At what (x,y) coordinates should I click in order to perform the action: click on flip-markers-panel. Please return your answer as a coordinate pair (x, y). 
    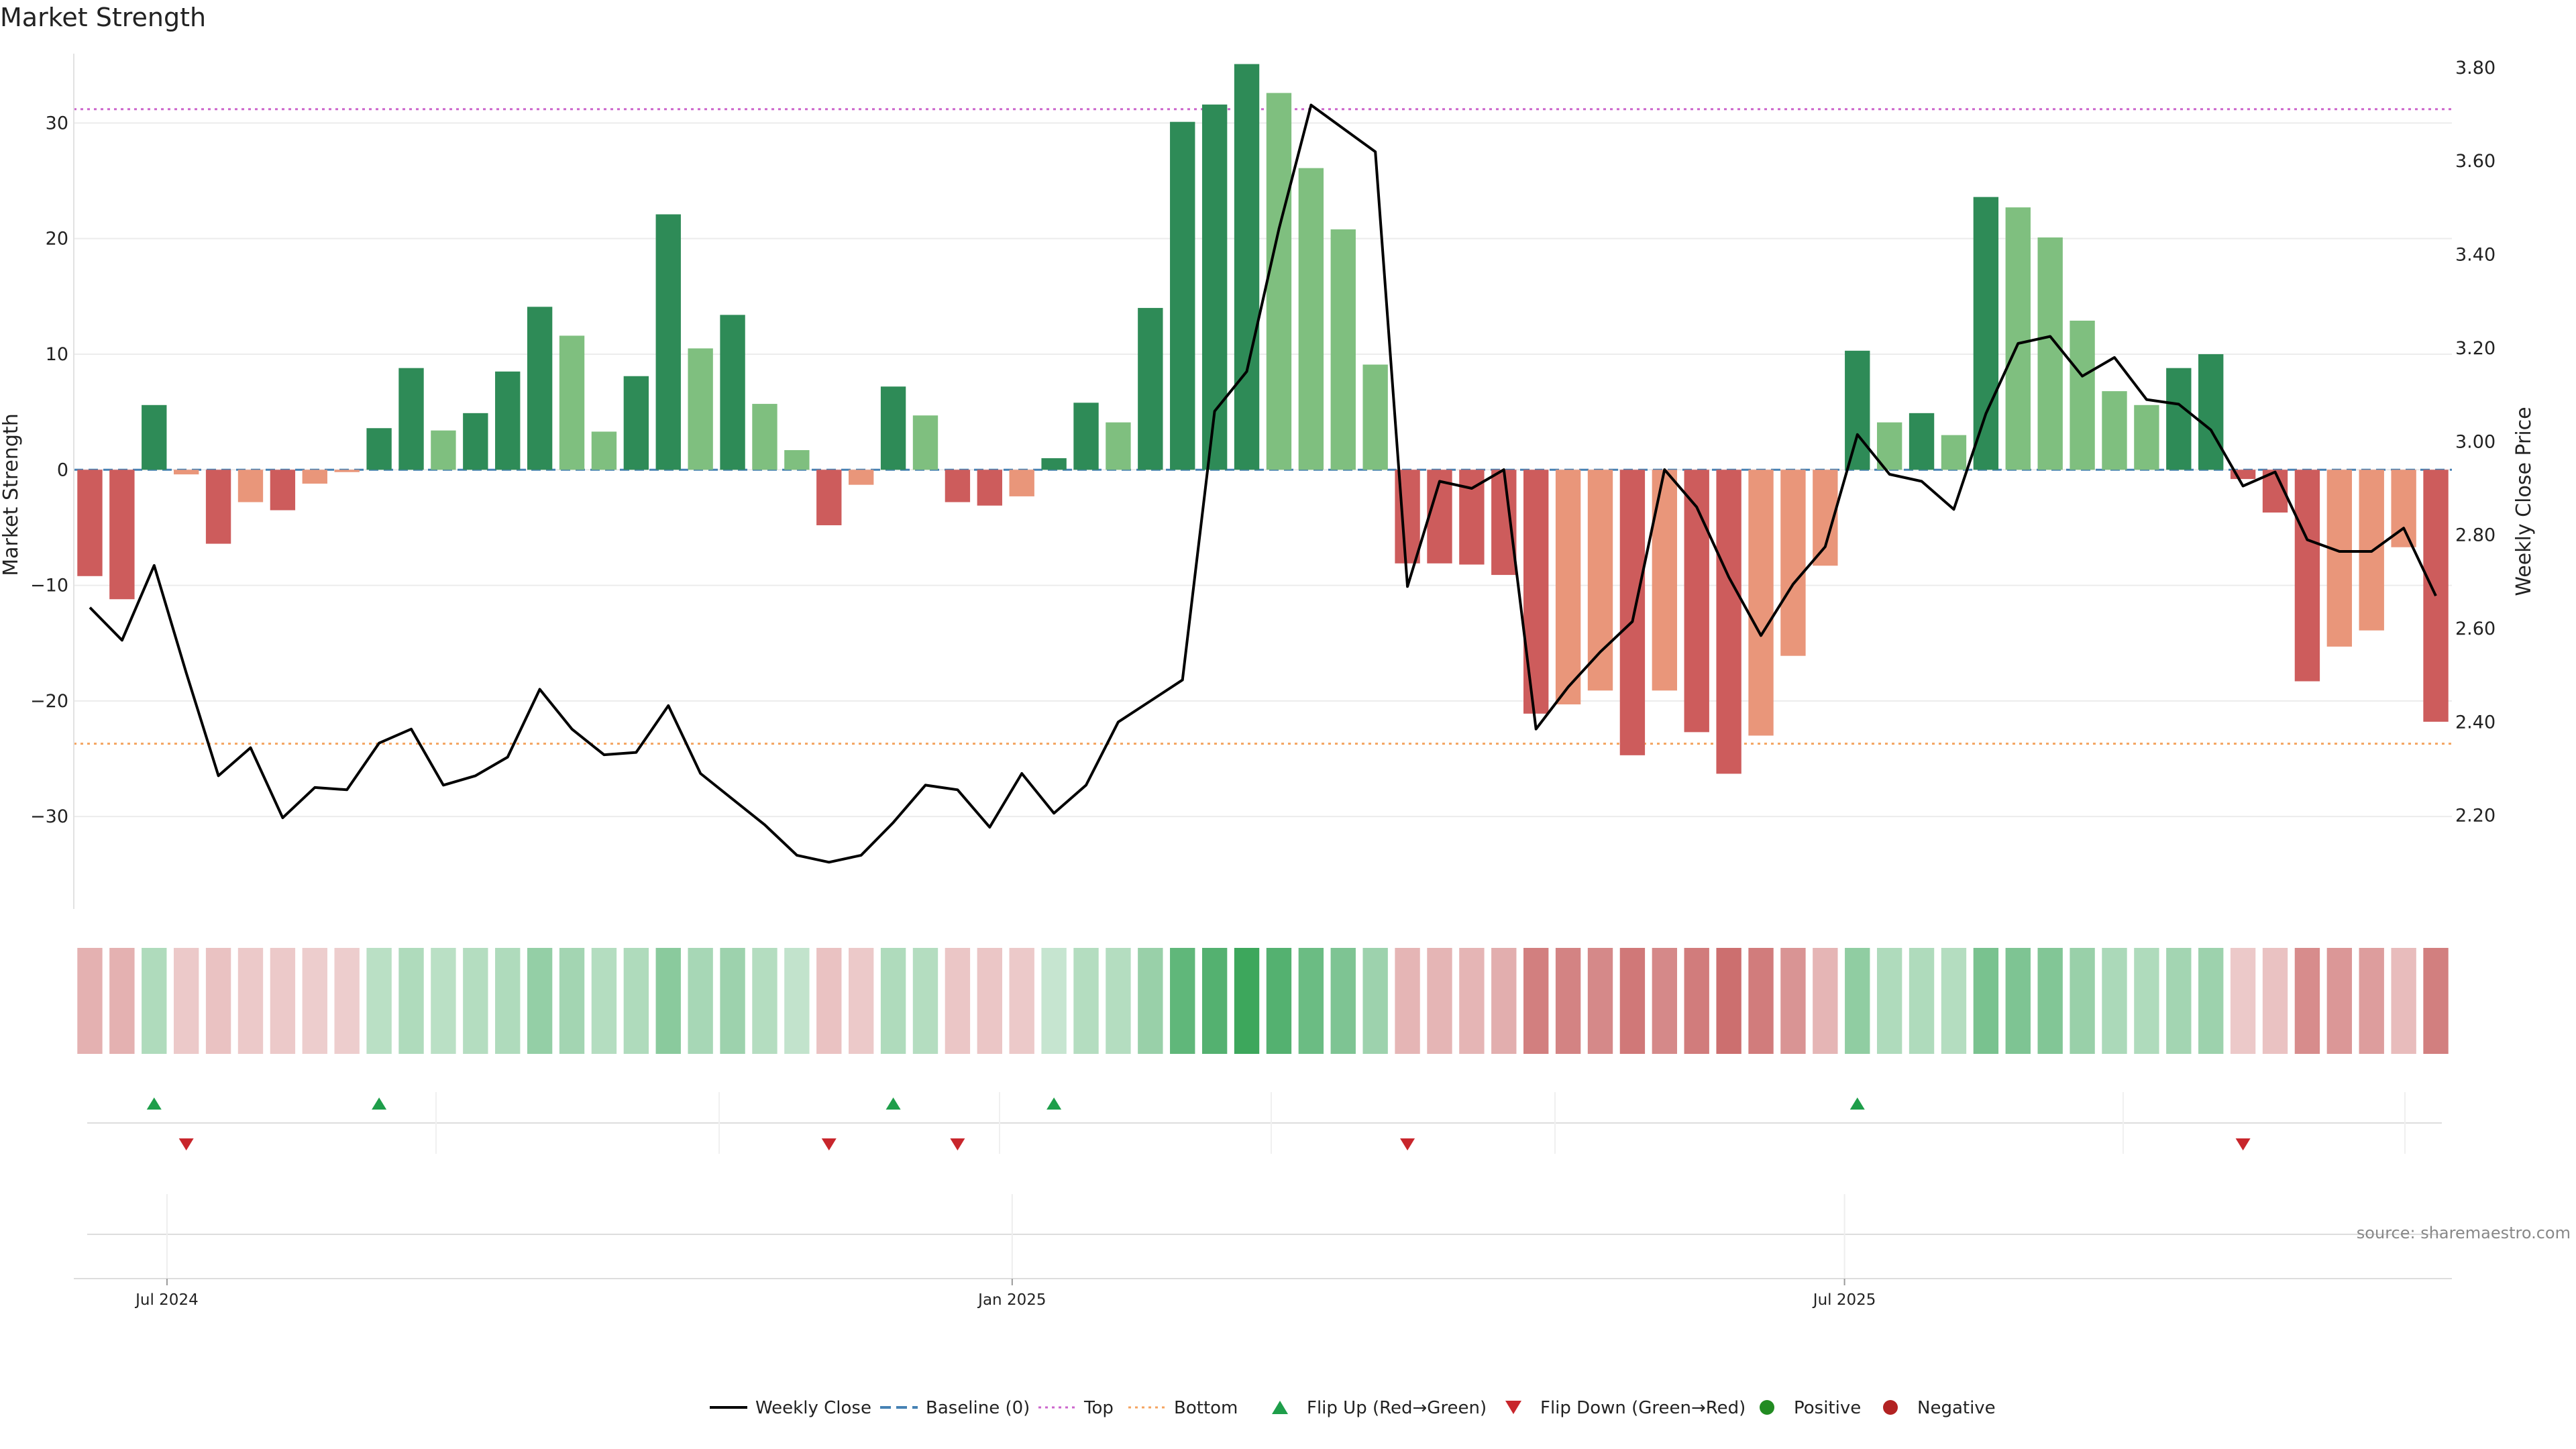
    Looking at the image, I should click on (1264, 1123).